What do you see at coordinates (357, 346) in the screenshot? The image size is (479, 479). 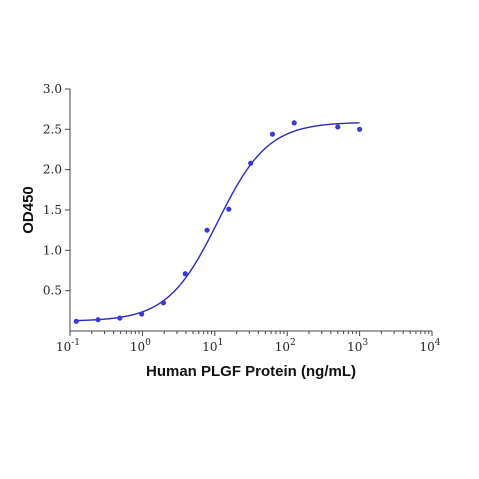 I see `x-tick-label: 10³` at bounding box center [357, 346].